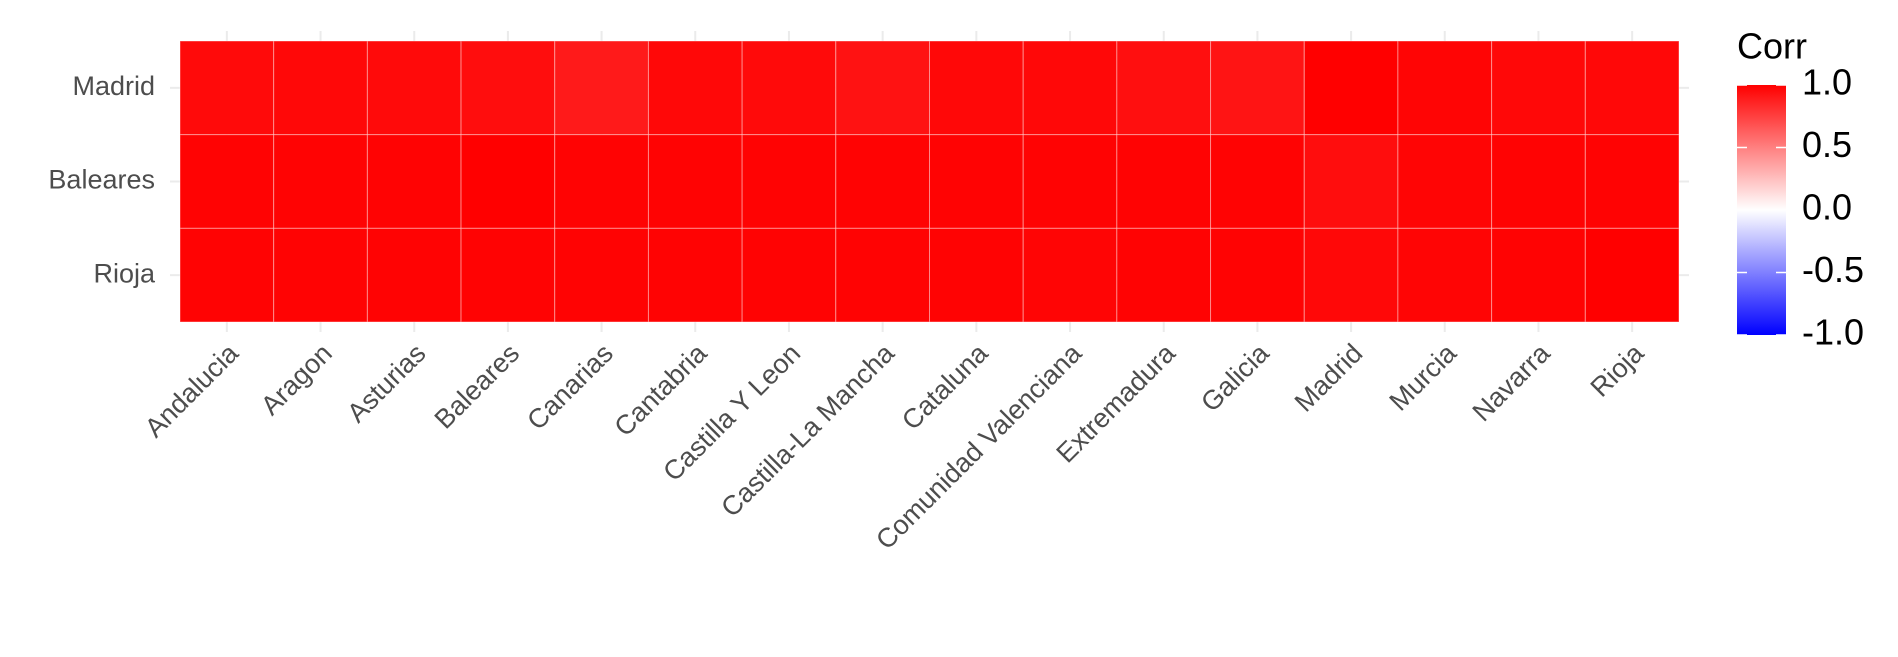 This screenshot has width=1898, height=657. Describe the element at coordinates (1329, 378) in the screenshot. I see `x-tick-label: Madrid` at that location.